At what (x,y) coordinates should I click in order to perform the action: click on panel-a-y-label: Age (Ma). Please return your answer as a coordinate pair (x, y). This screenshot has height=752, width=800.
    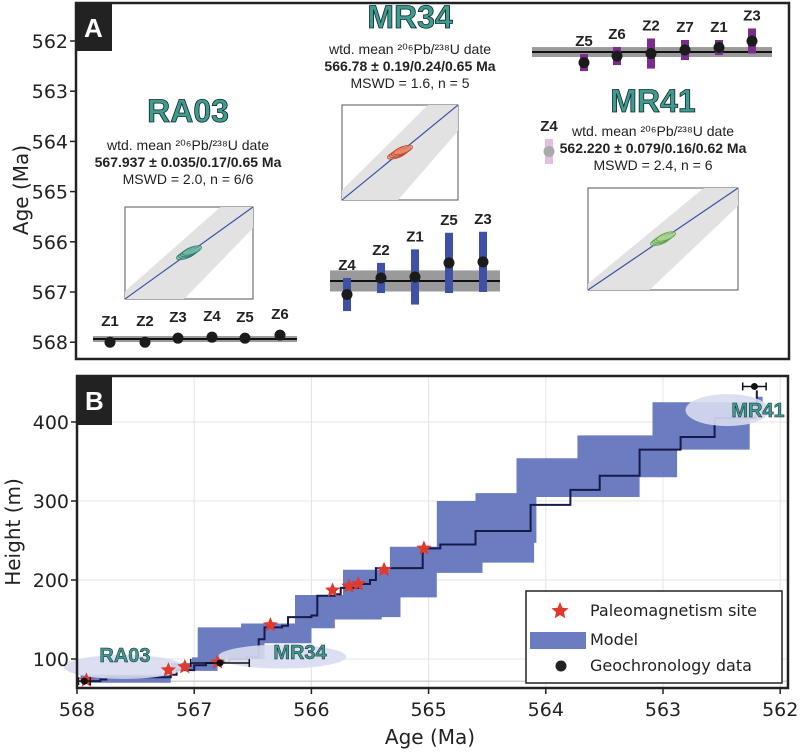
    Looking at the image, I should click on (21, 190).